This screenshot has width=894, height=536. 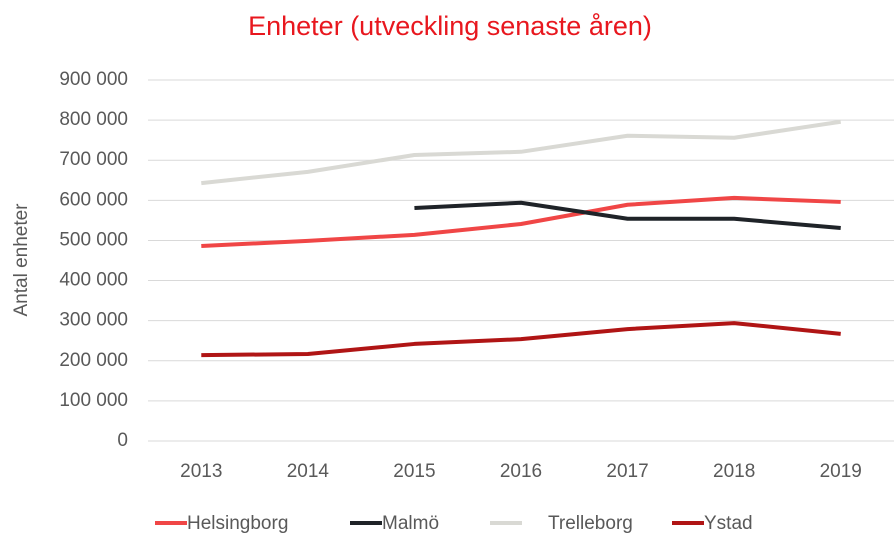 I want to click on y-tick-label: 200 000, so click(x=93, y=360).